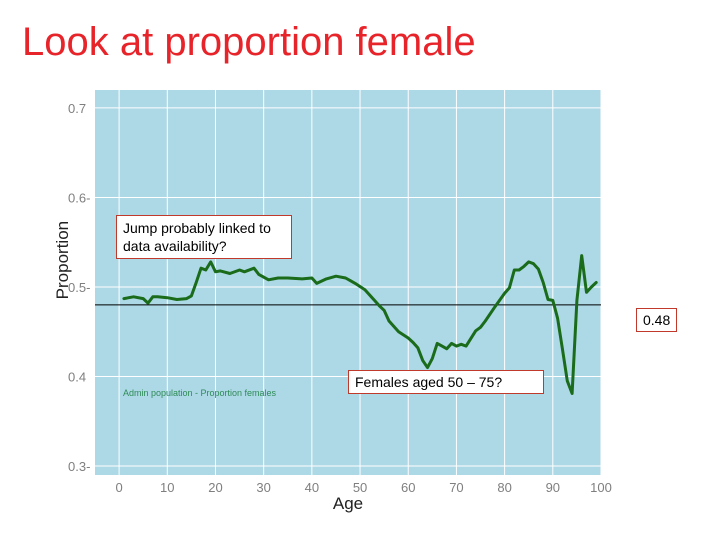  Describe the element at coordinates (79, 197) in the screenshot. I see `y-tick-label: 0.6-` at that location.